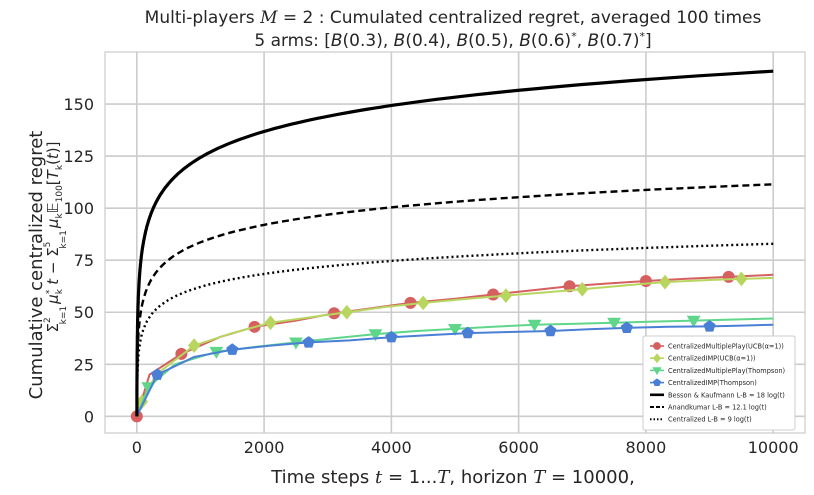 This screenshot has width=814, height=495. What do you see at coordinates (84, 260) in the screenshot?
I see `y-tick-label: 75` at bounding box center [84, 260].